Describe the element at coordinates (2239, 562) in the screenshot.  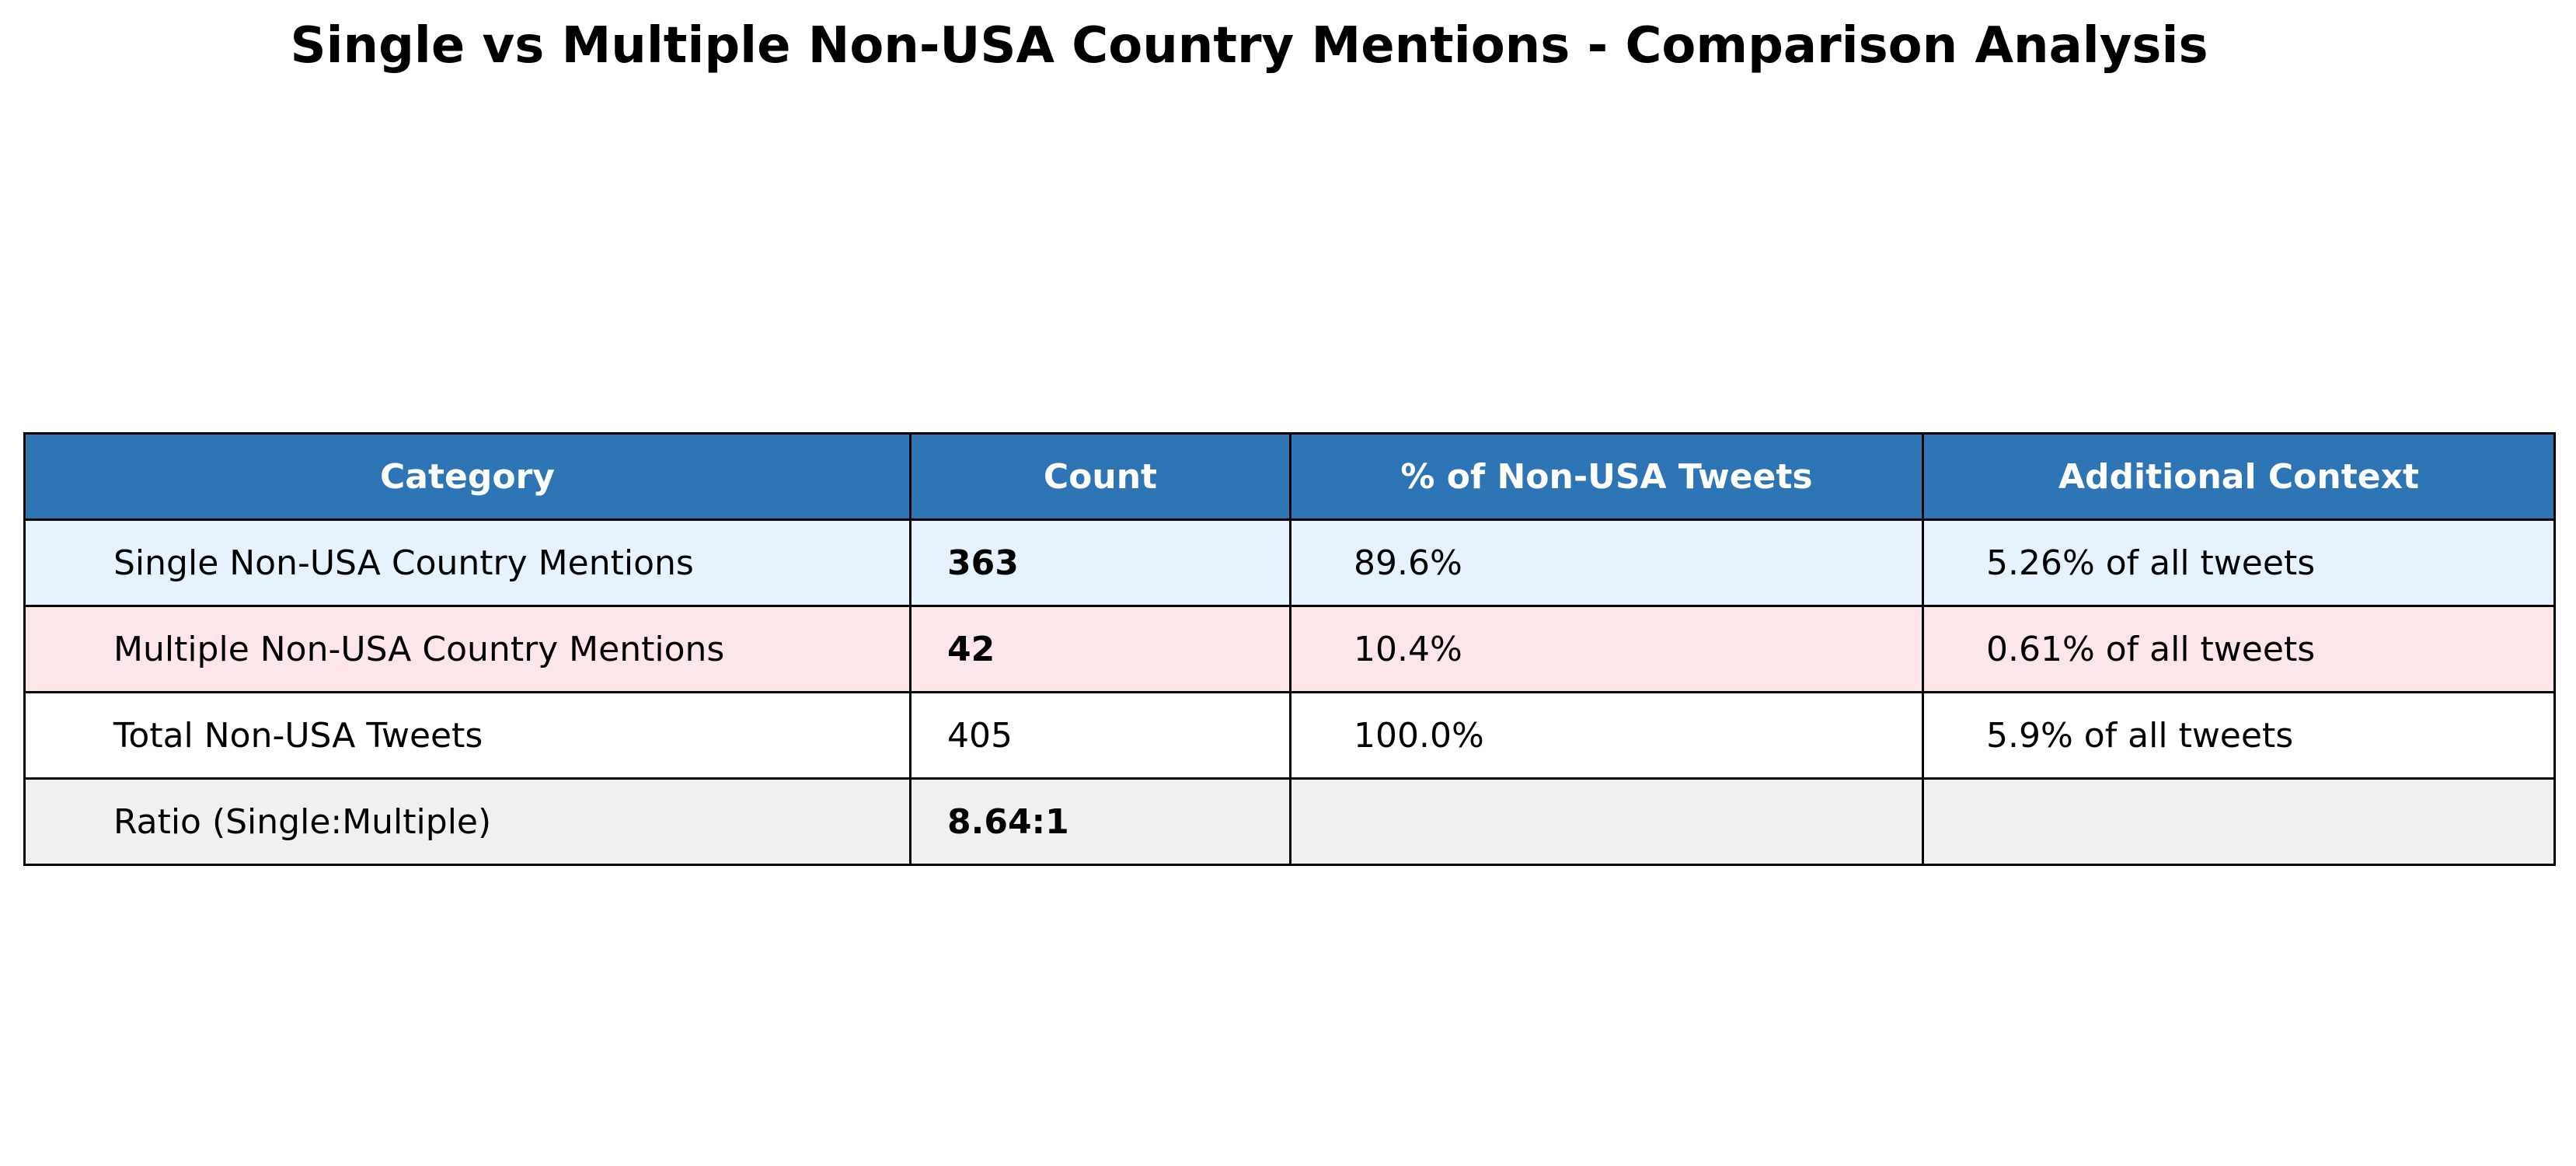
I see `context-cell: 5.26% of all tweets` at that location.